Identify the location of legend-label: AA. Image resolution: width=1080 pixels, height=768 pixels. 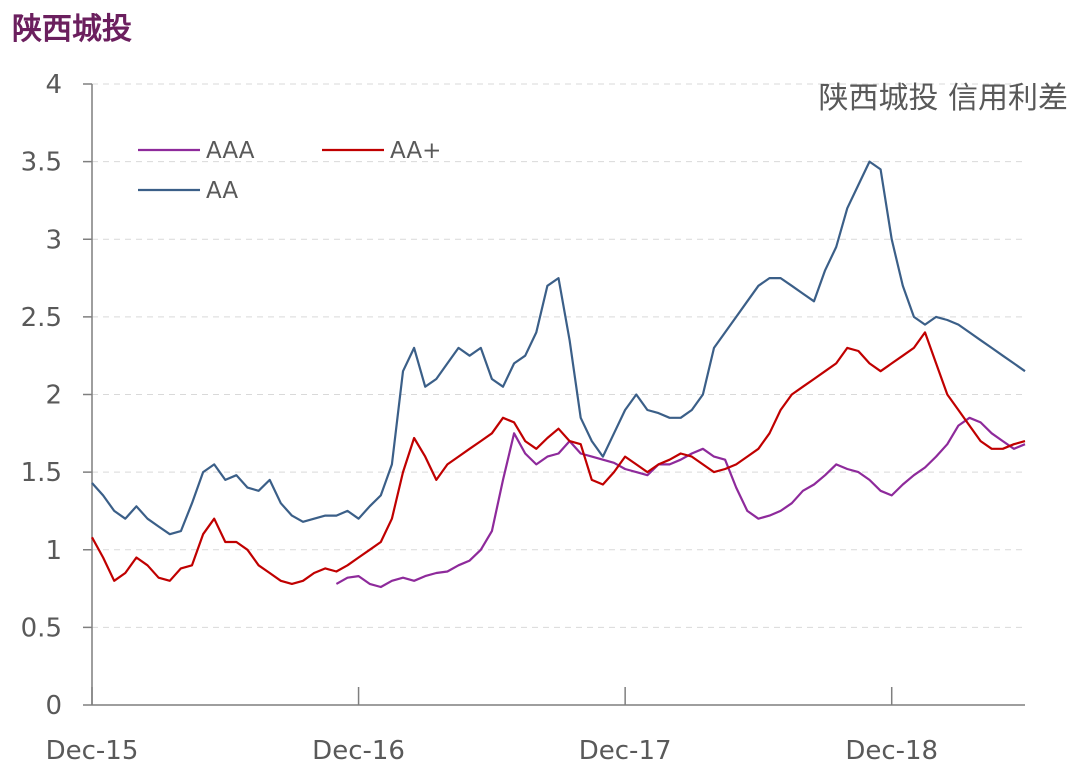
(222, 191).